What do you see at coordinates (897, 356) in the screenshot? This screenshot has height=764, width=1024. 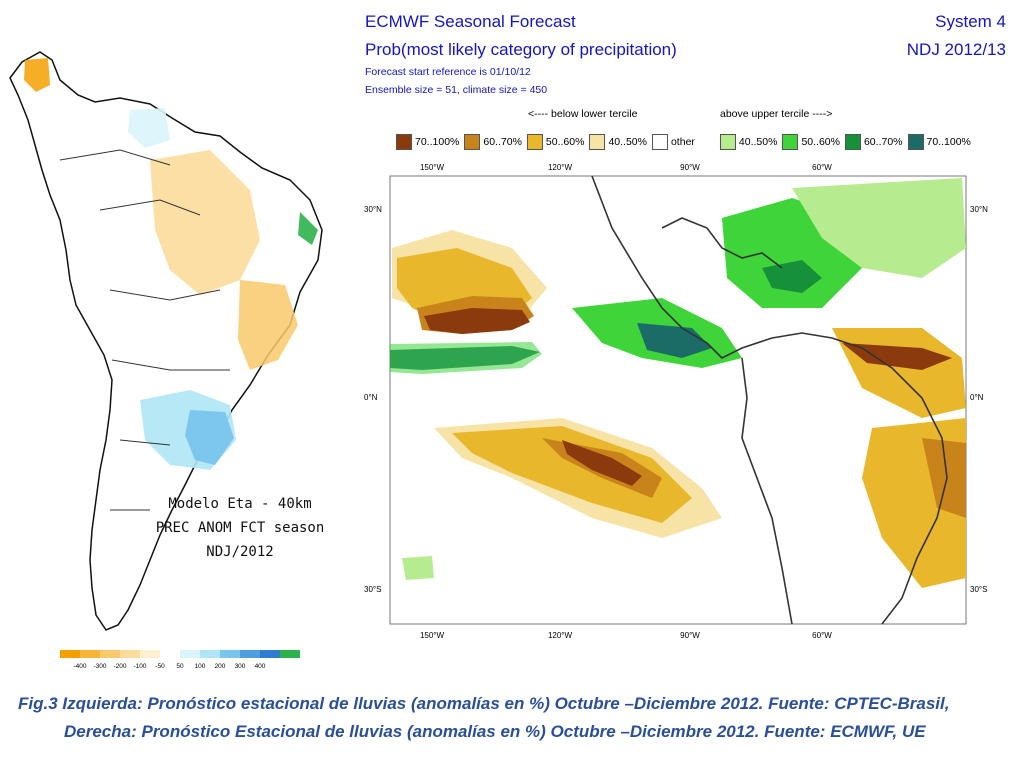 I see `patch-brown-amazon` at bounding box center [897, 356].